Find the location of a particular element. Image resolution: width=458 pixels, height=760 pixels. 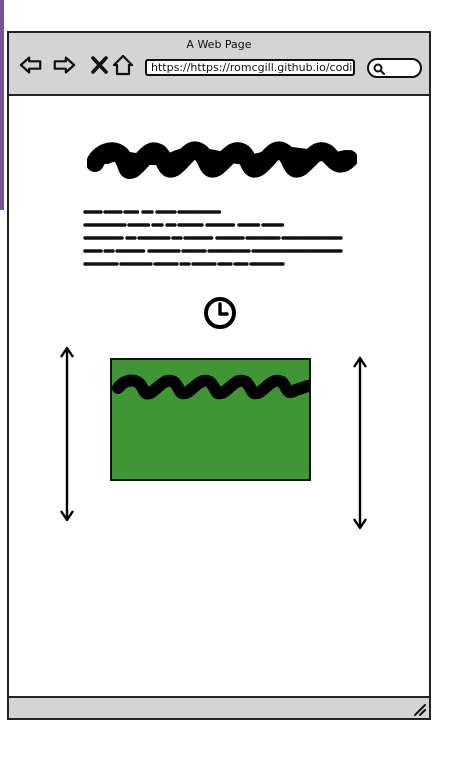

window-title: A Web Page is located at coordinates (219, 44).